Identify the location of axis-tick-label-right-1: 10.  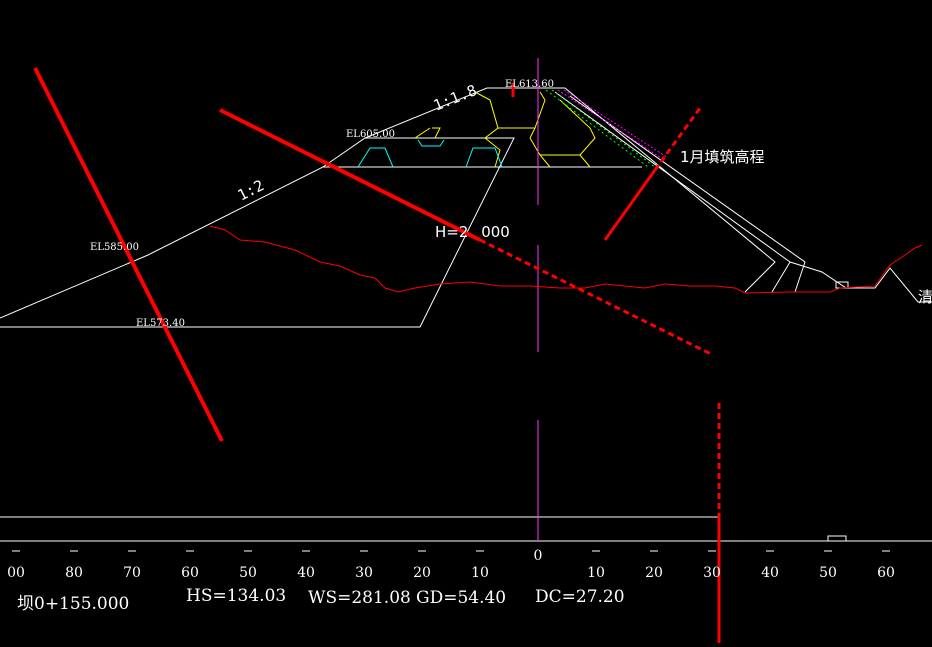
(596, 573).